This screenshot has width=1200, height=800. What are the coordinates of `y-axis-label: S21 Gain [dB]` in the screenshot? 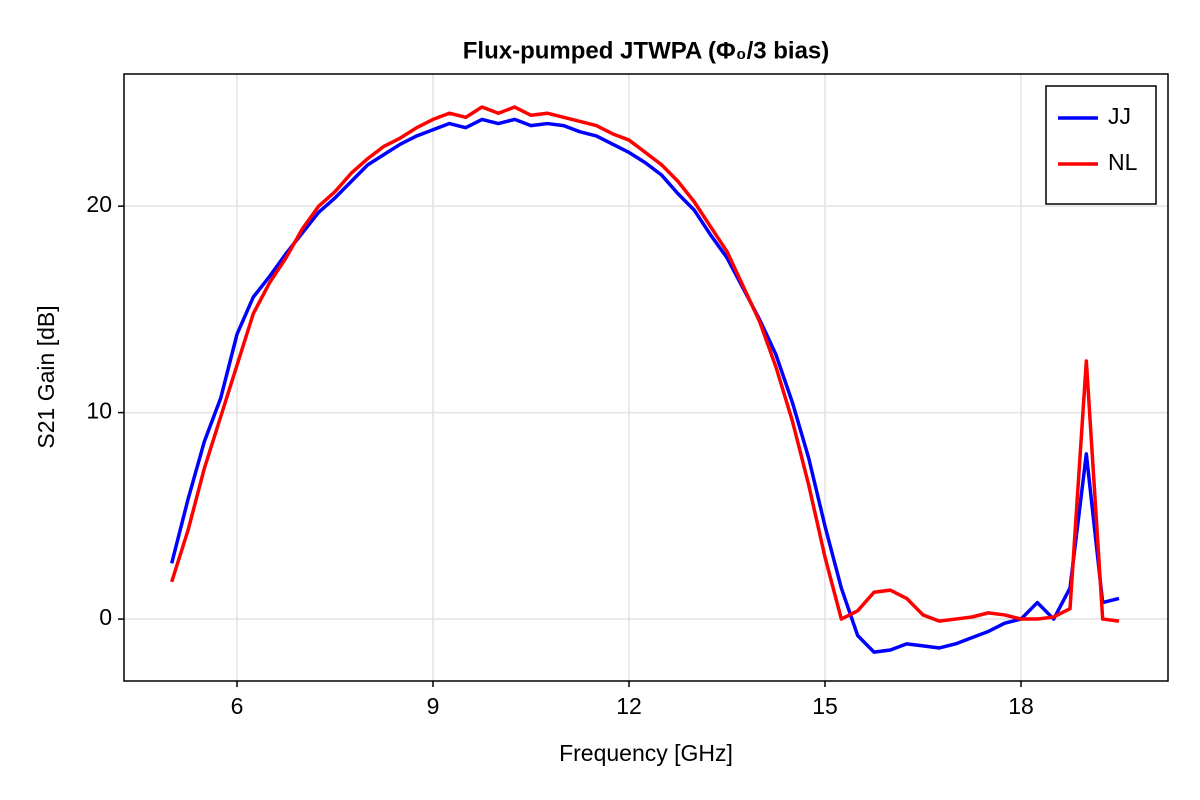 It's located at (46, 376).